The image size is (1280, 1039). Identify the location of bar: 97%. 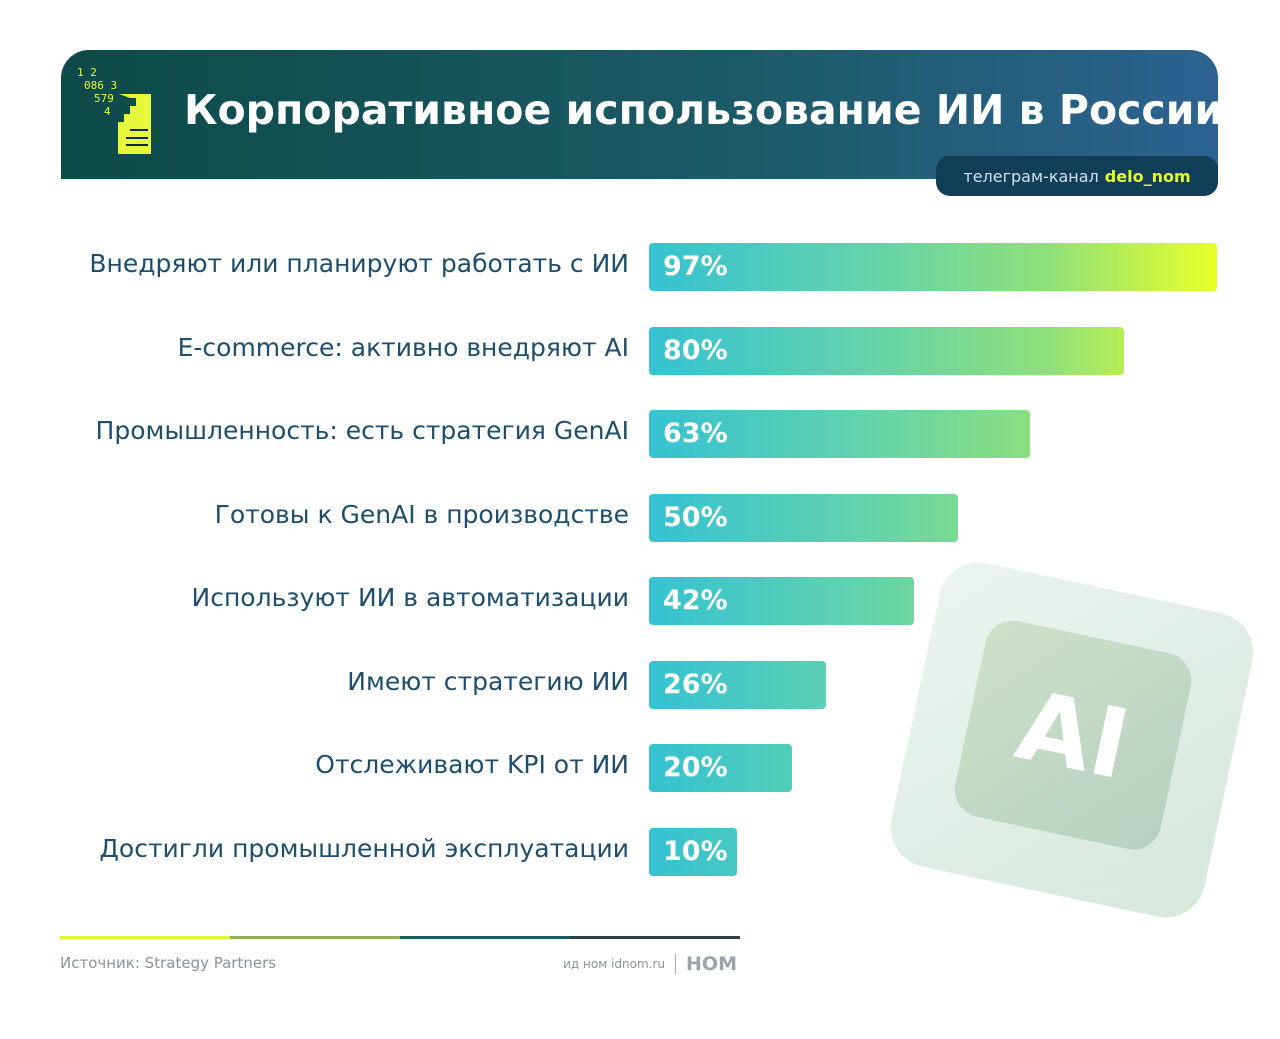
(933, 267).